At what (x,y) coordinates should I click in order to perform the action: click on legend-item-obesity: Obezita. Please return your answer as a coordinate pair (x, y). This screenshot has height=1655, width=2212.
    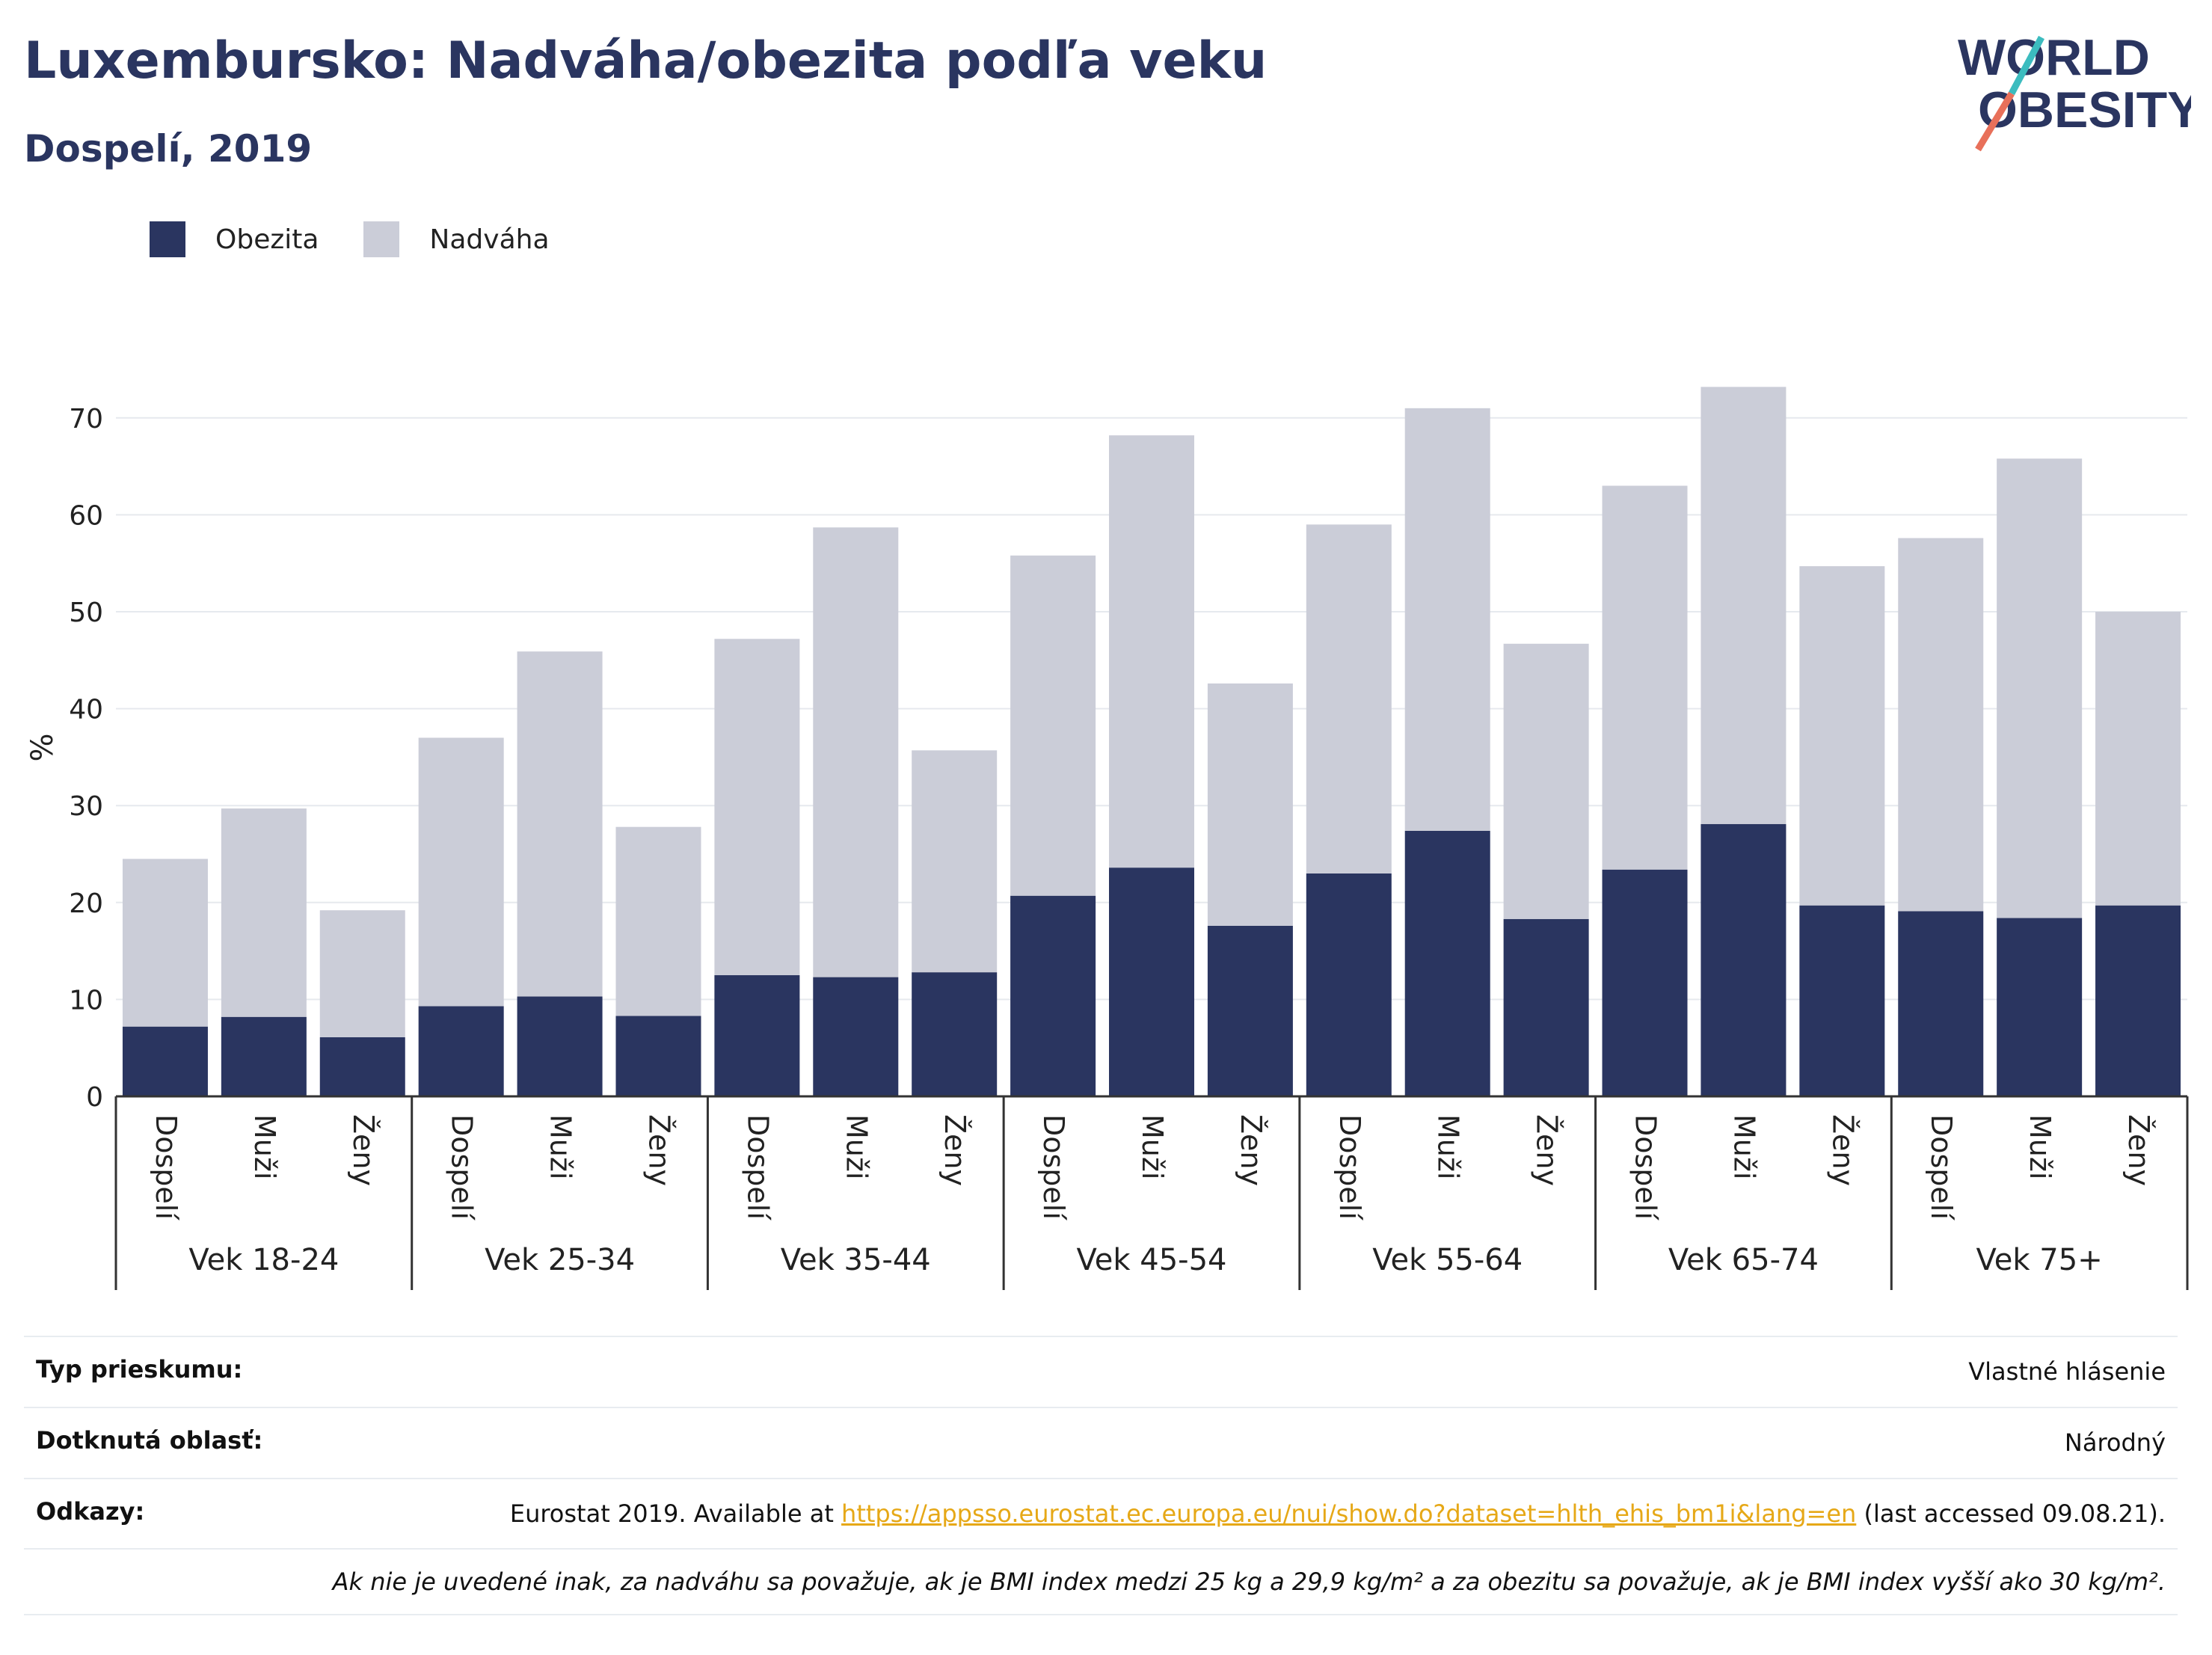
    Looking at the image, I should click on (234, 239).